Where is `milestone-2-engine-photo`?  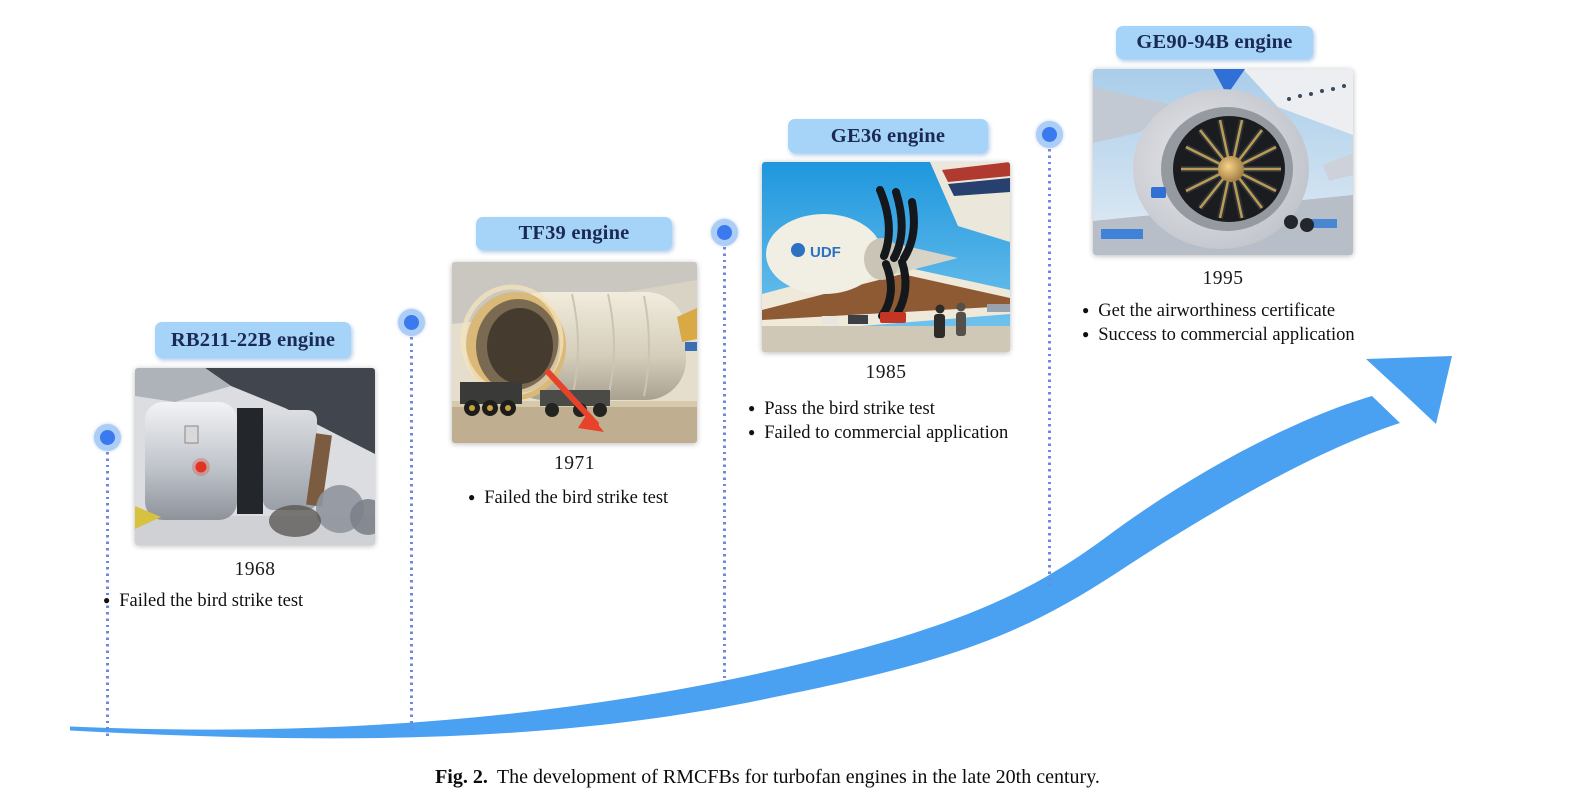 milestone-2-engine-photo is located at coordinates (574, 352).